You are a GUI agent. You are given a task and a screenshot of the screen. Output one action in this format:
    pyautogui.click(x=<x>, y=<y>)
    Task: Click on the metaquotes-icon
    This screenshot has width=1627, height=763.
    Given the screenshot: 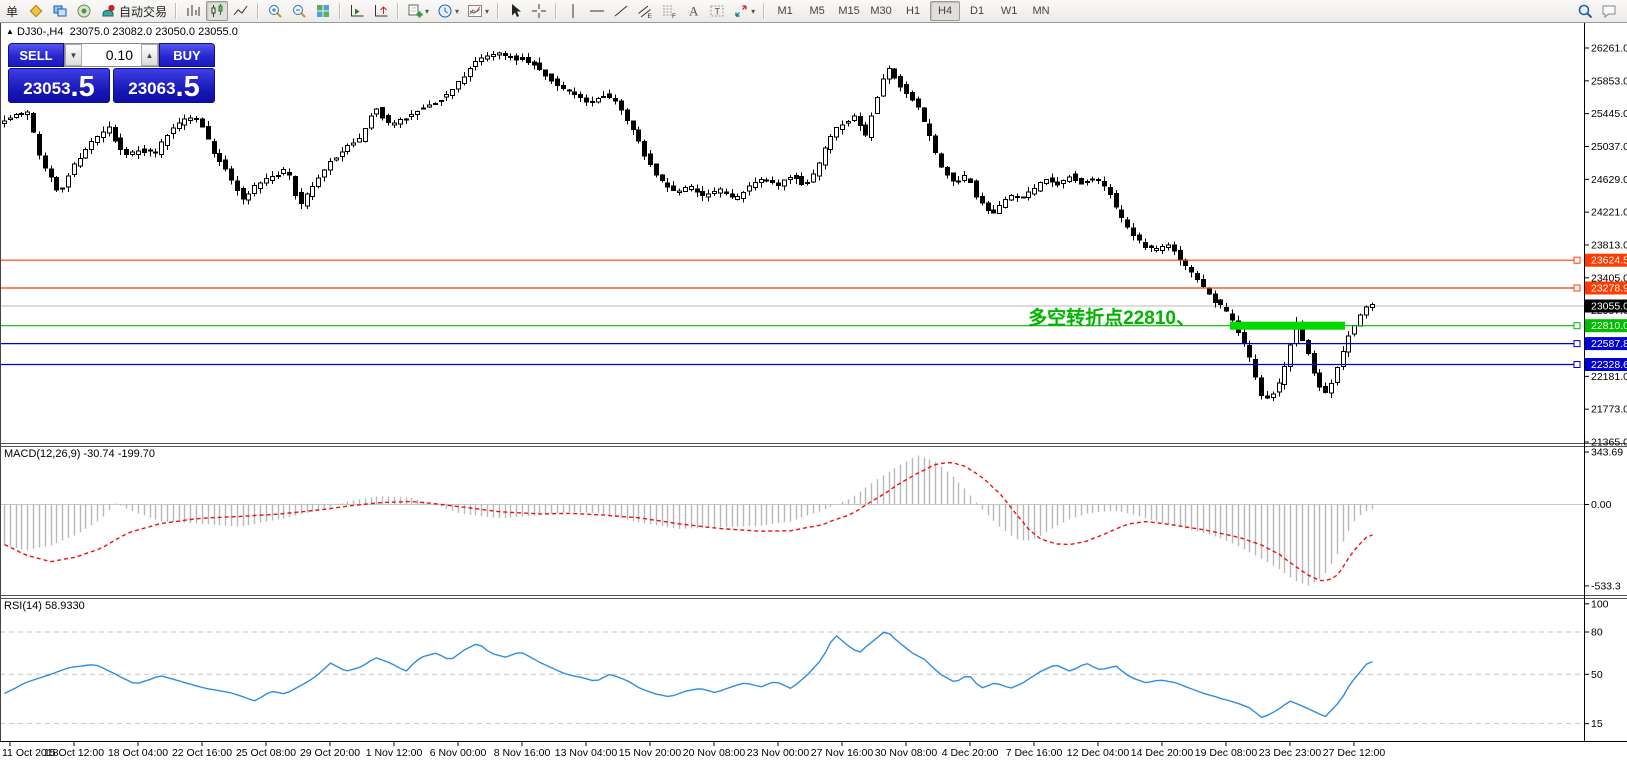 What is the action you would take?
    pyautogui.click(x=36, y=11)
    